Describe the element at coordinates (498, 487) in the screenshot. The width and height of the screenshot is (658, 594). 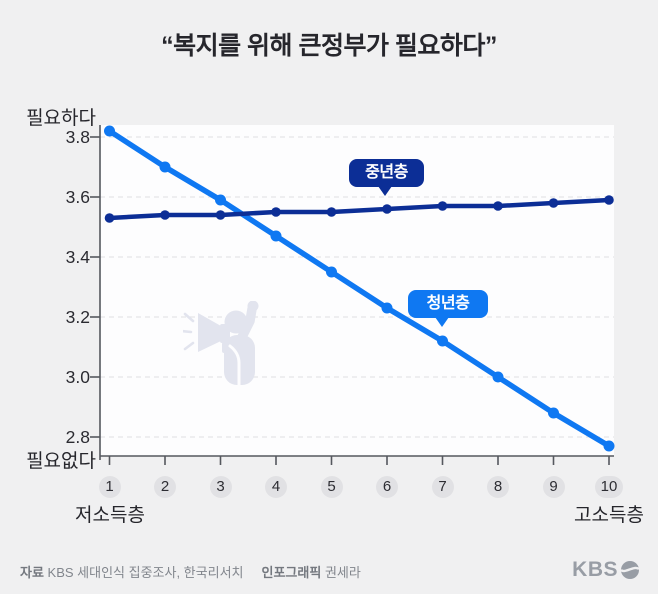
I see `x-tick-badge: 8` at that location.